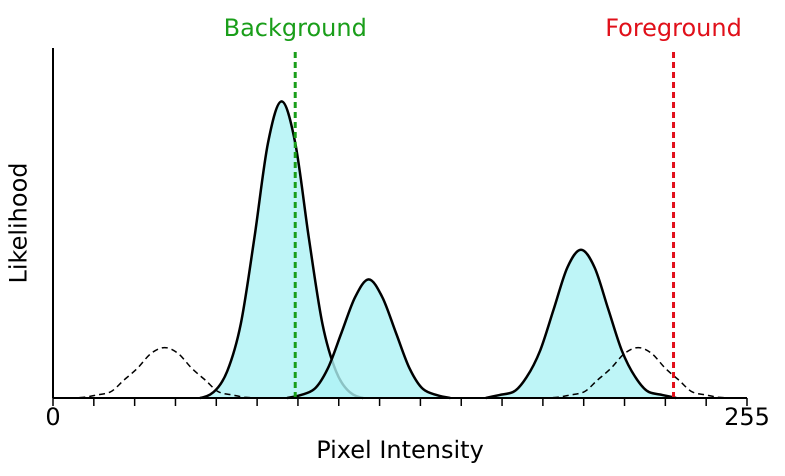 Image resolution: width=785 pixels, height=476 pixels. I want to click on x-tick-label: 255, so click(747, 417).